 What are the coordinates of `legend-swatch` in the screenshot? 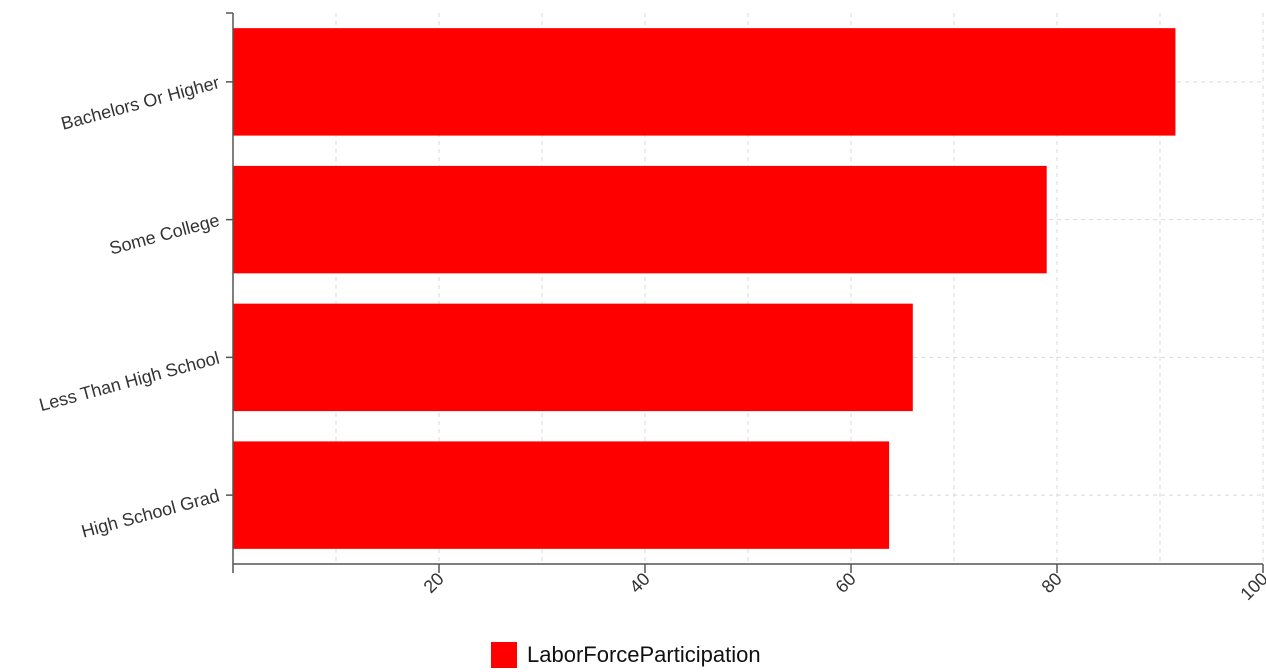 It's located at (504, 655).